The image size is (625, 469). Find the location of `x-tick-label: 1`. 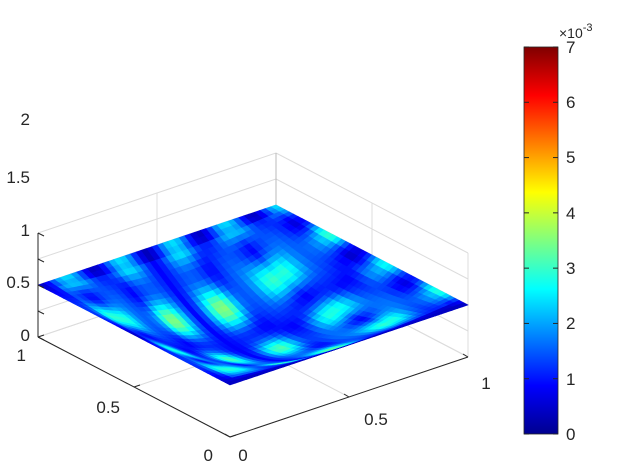

x-tick-label: 1 is located at coordinates (485, 383).